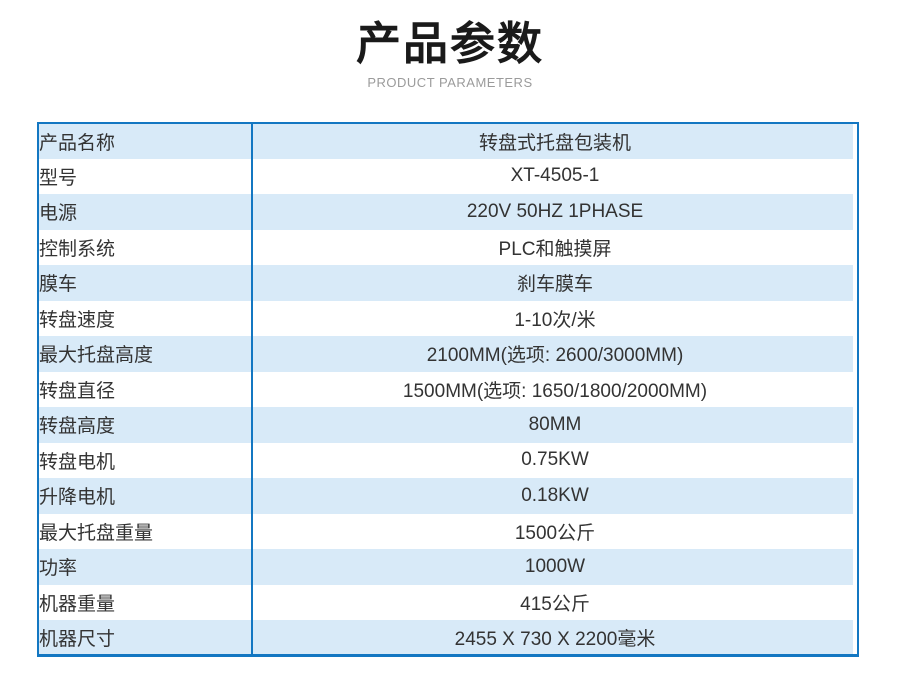 This screenshot has height=688, width=900. I want to click on param-label: 功率, so click(145, 567).